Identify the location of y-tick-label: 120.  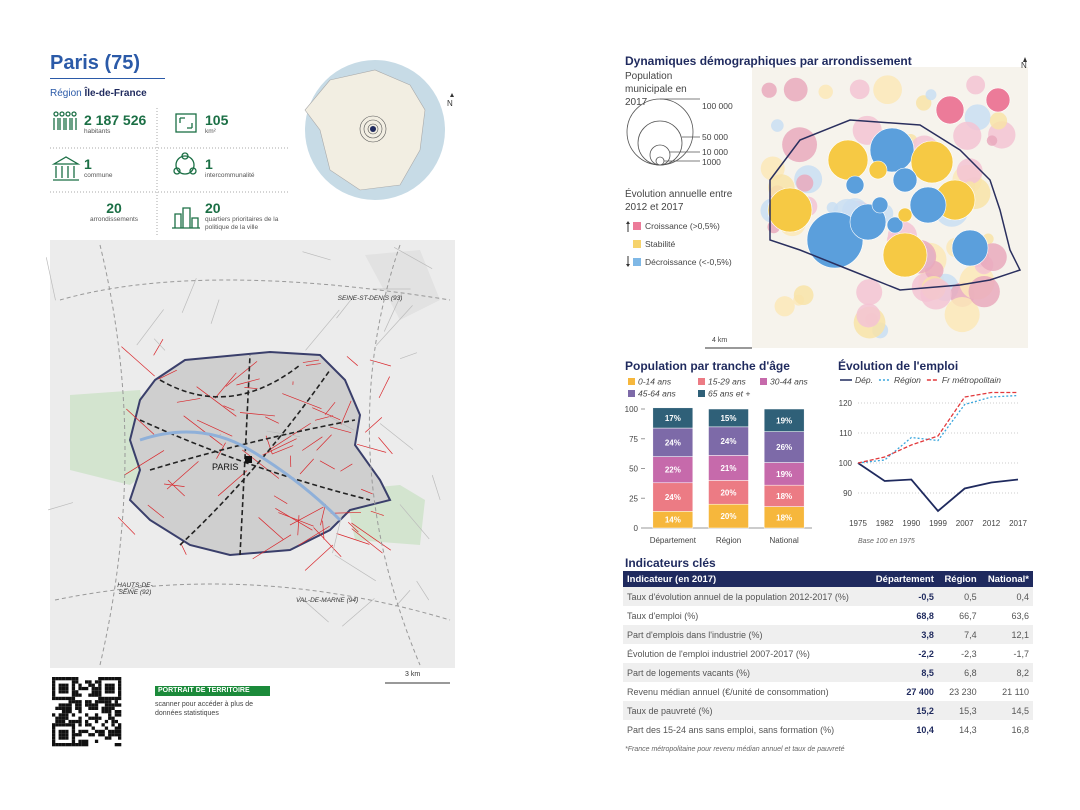
(846, 403).